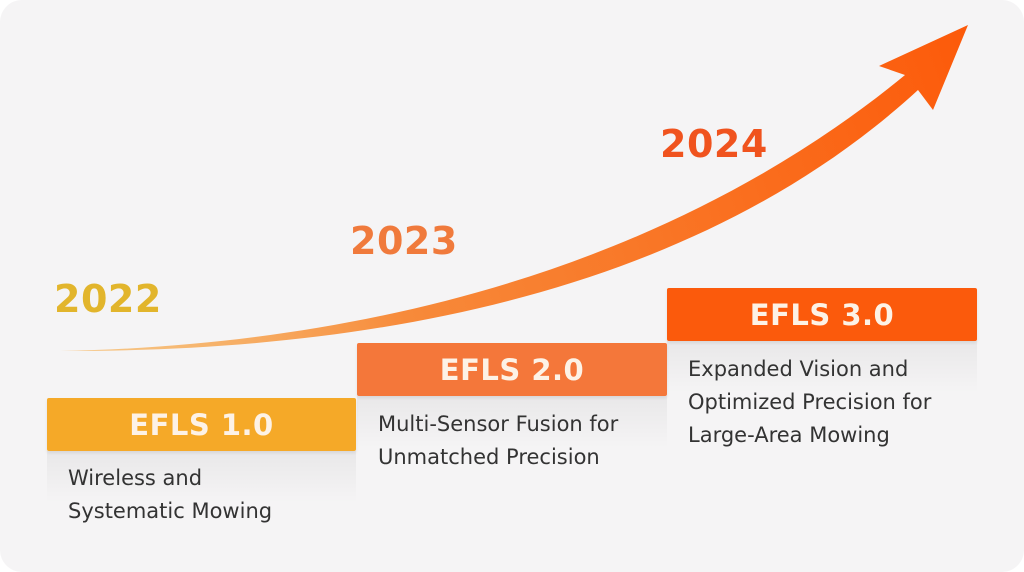  I want to click on year-2024: 2024, so click(714, 144).